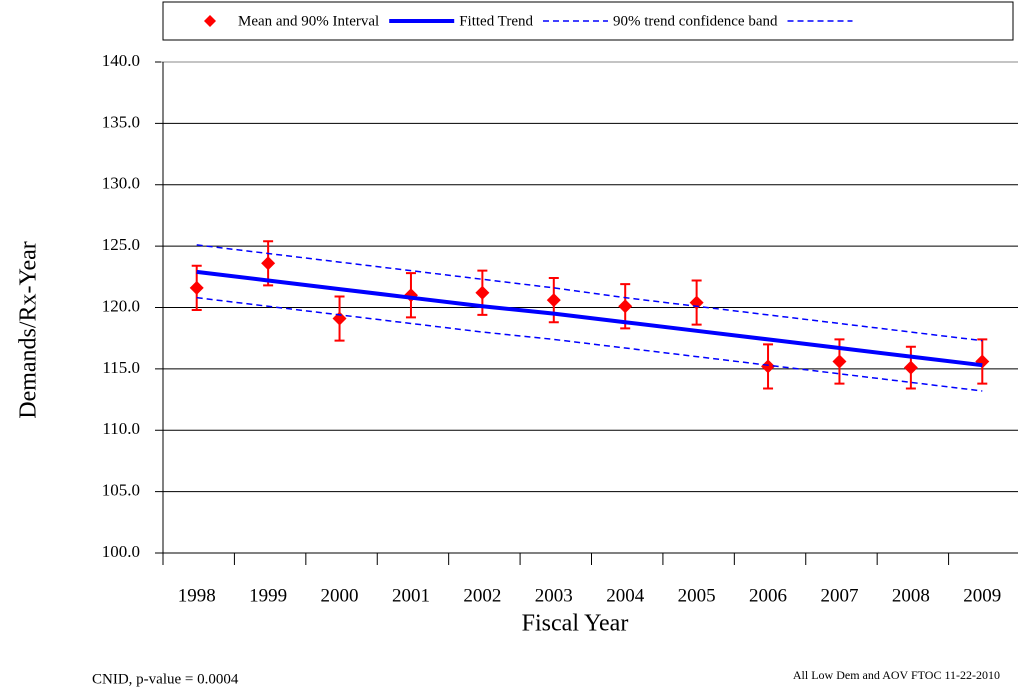 The width and height of the screenshot is (1018, 696). Describe the element at coordinates (121, 551) in the screenshot. I see `y-tick-label: 100.0` at that location.